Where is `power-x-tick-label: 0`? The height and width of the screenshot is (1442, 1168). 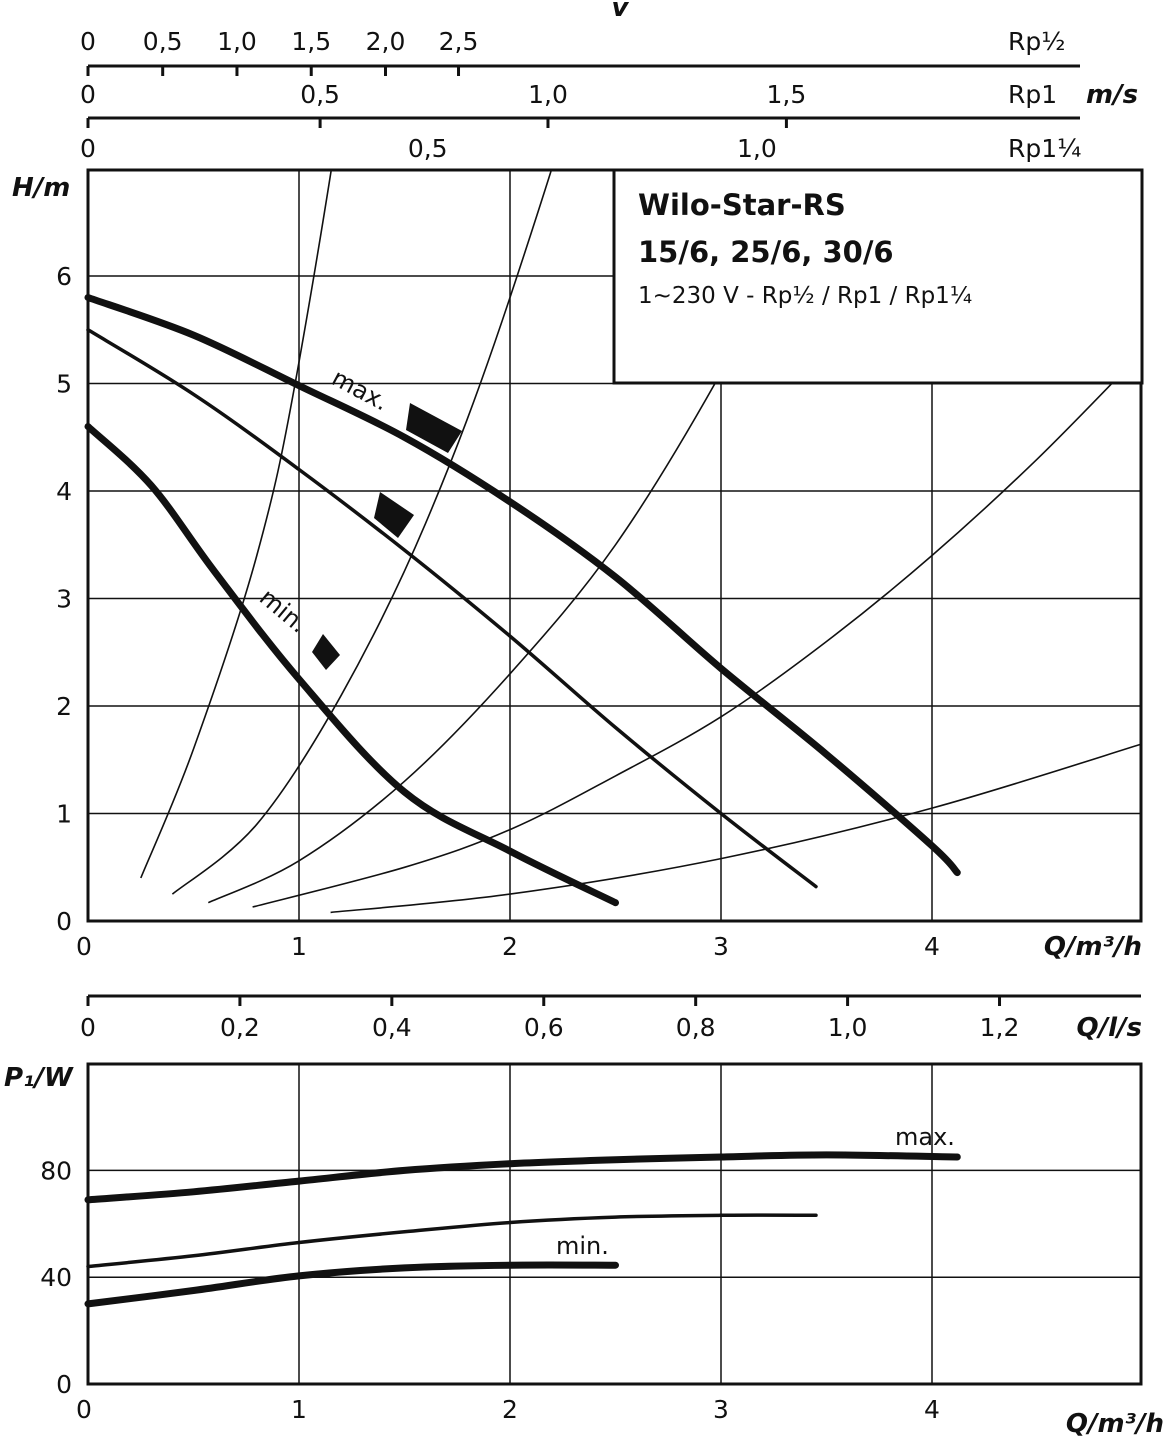 power-x-tick-label: 0 is located at coordinates (84, 1409).